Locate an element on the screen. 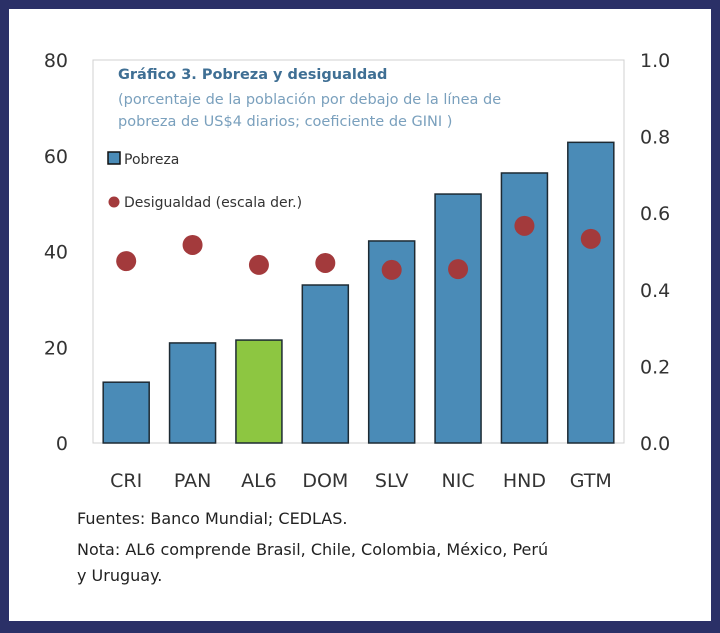 This screenshot has width=720, height=633. x-tick-label: SLV is located at coordinates (392, 481).